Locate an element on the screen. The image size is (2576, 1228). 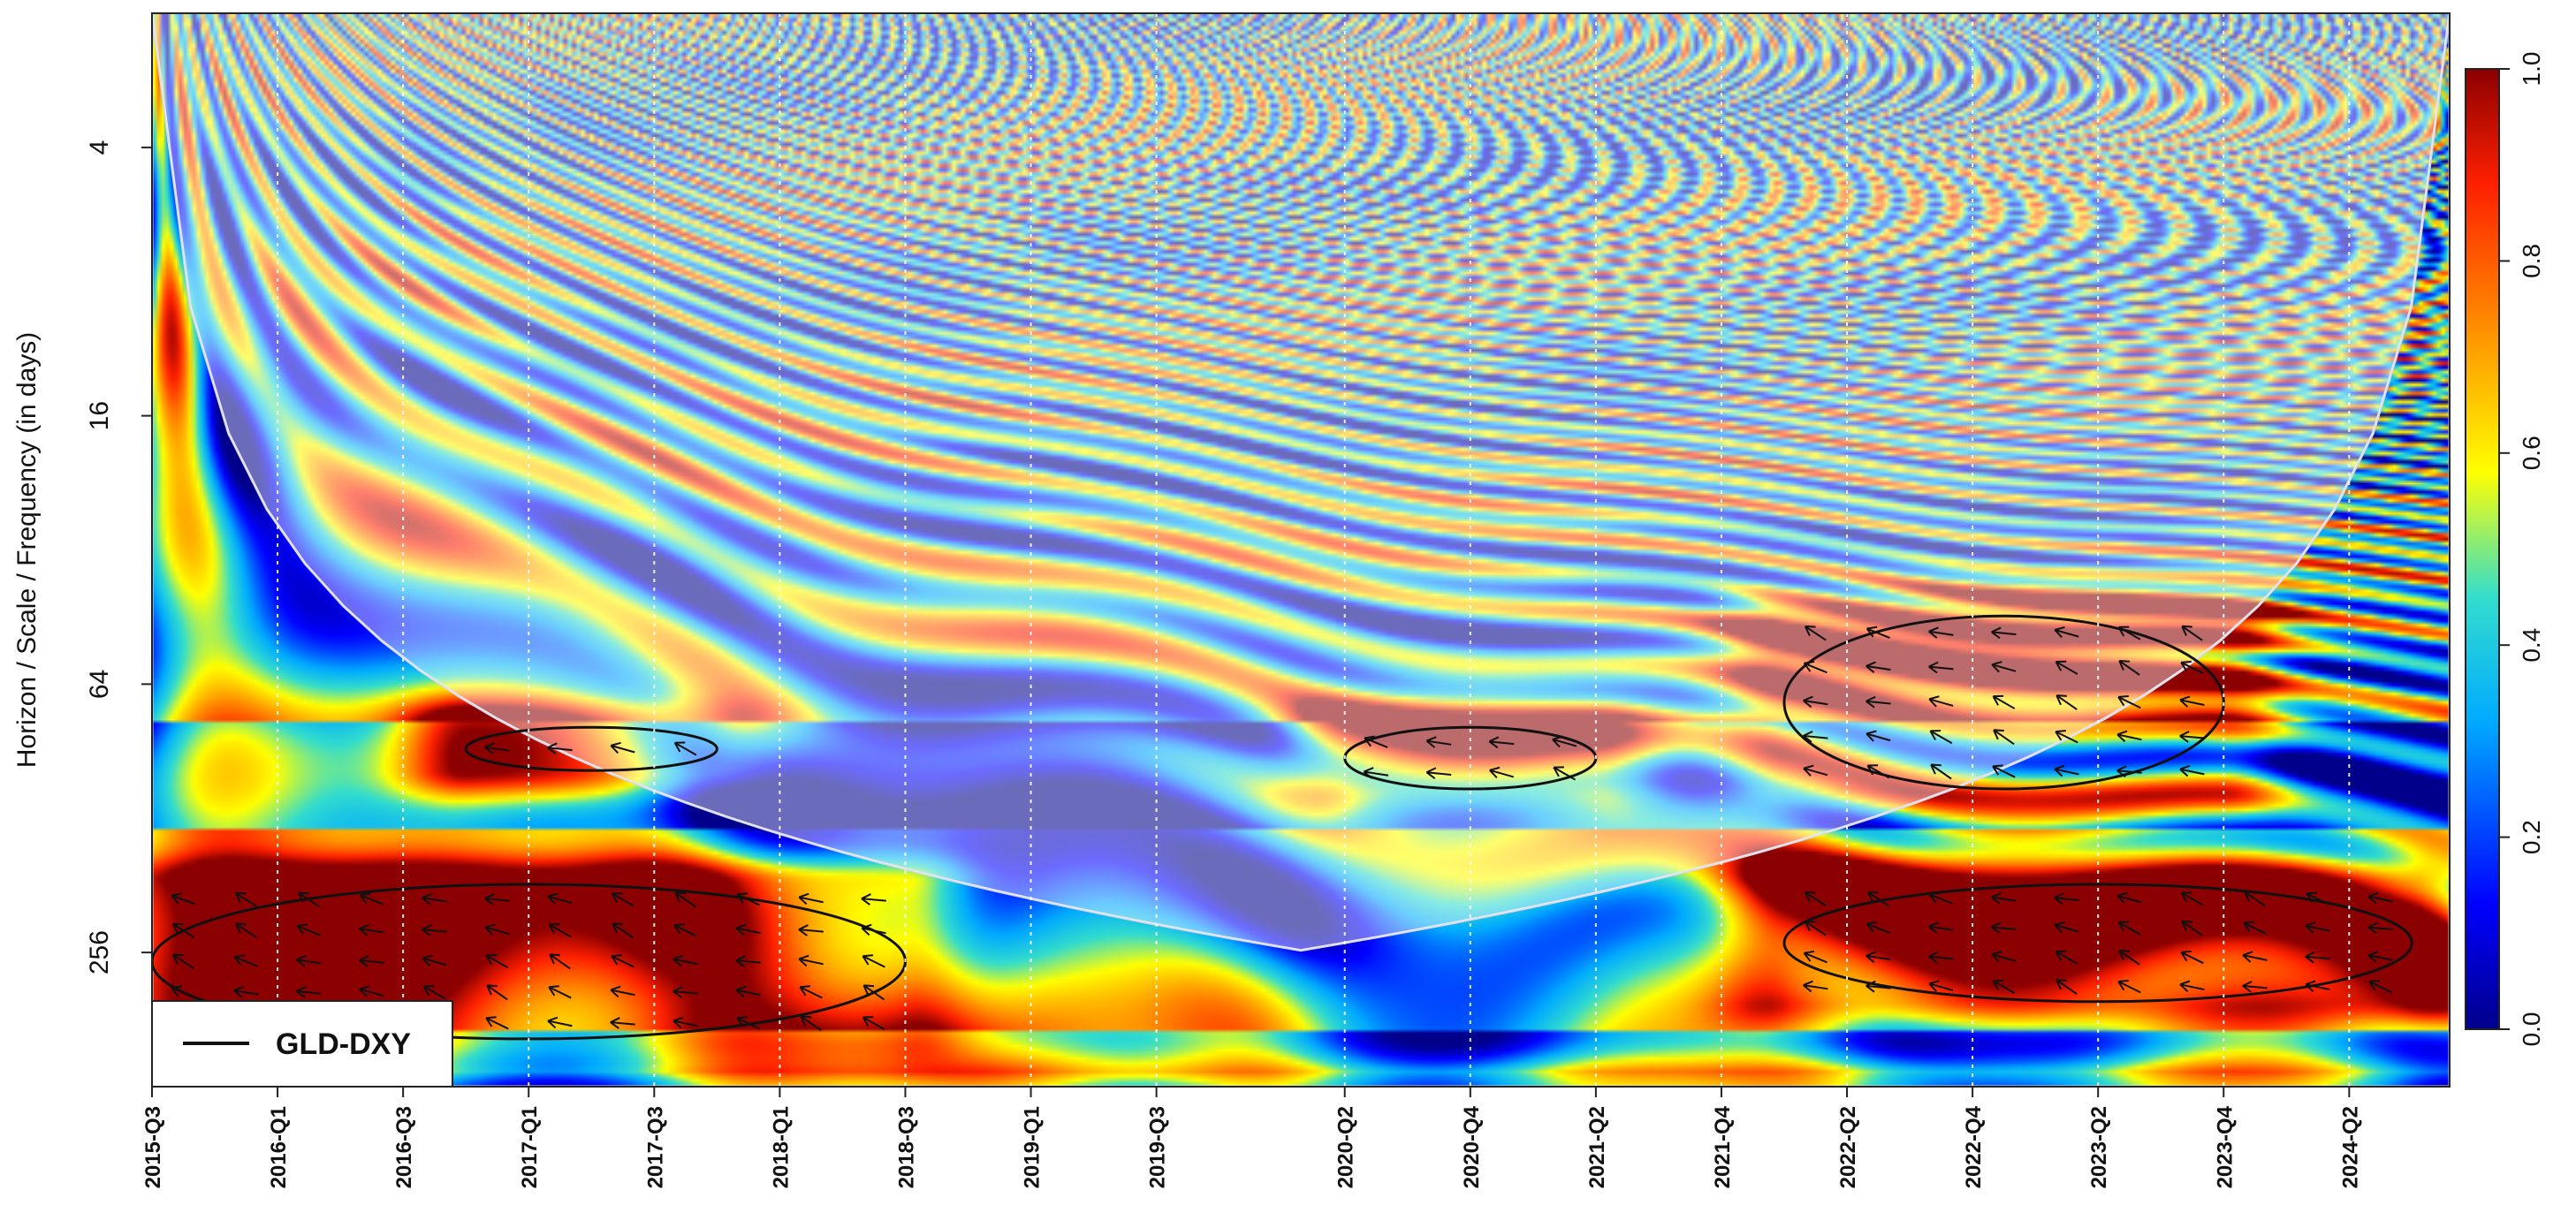
colorbar-tick-label: 0.0 is located at coordinates (2531, 1030).